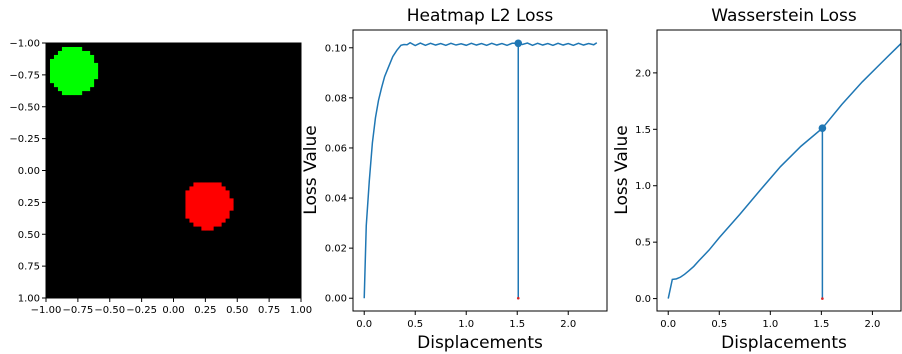 The width and height of the screenshot is (902, 354). What do you see at coordinates (770, 324) in the screenshot?
I see `wasserstein-x-tick-label: 1.0` at bounding box center [770, 324].